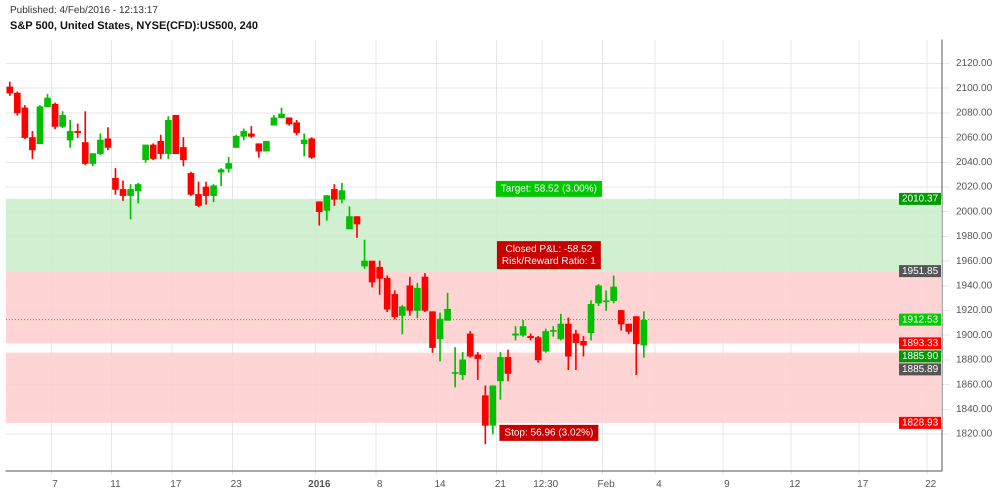 The width and height of the screenshot is (1000, 493). Describe the element at coordinates (548, 189) in the screenshot. I see `band-label: Target: 58.52 (3.00%)` at that location.